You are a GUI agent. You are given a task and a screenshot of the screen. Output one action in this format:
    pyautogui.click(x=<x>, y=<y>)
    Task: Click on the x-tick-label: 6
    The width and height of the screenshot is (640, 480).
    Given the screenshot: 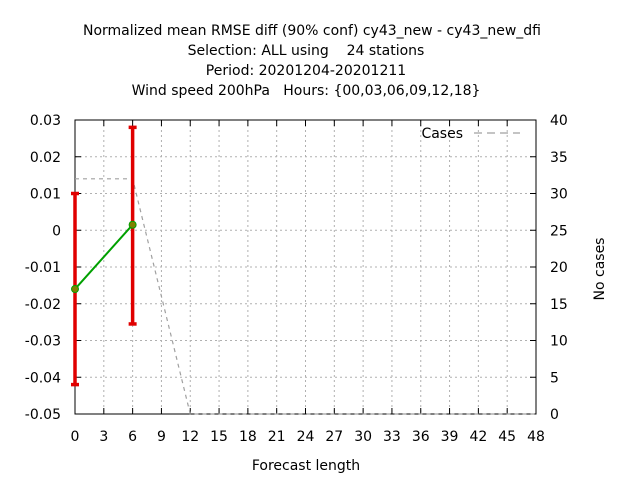 What is the action you would take?
    pyautogui.click(x=132, y=437)
    